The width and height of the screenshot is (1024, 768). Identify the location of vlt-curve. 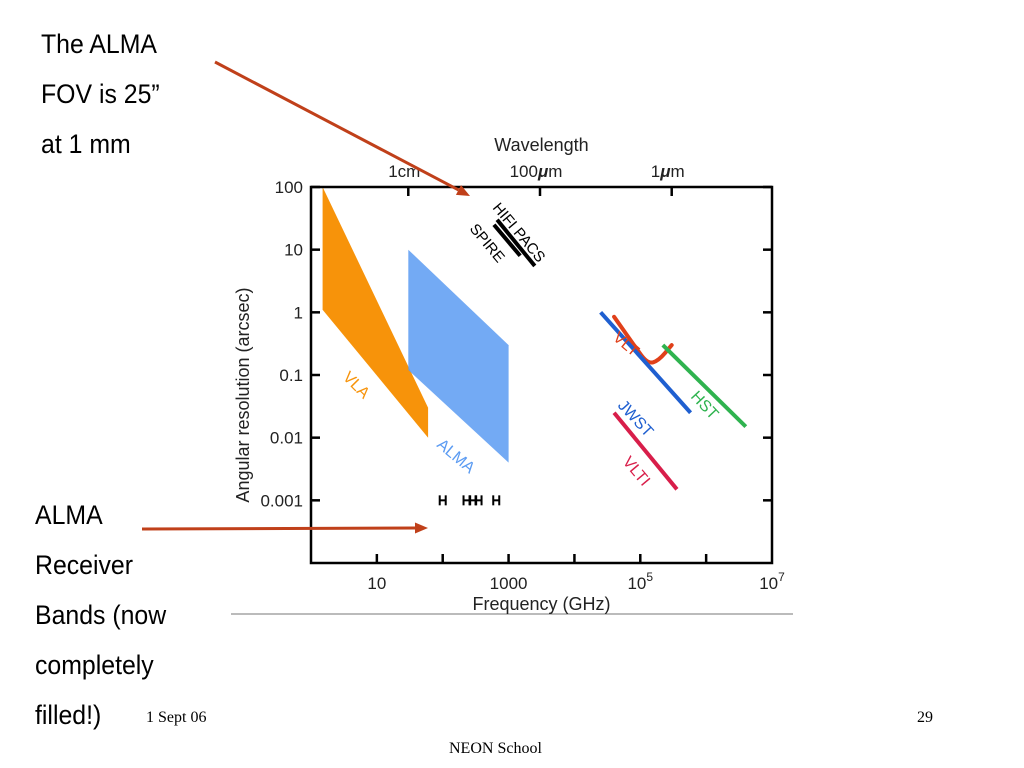
(643, 339).